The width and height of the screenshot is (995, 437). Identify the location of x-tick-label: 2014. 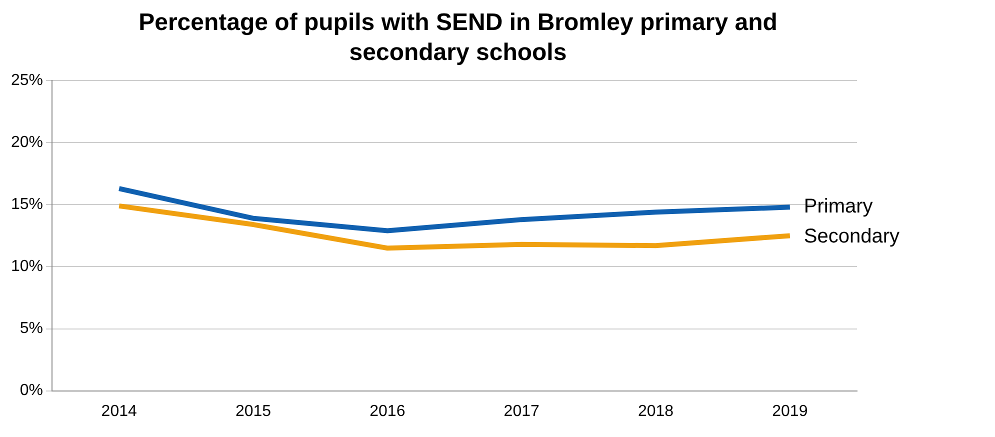
(119, 411).